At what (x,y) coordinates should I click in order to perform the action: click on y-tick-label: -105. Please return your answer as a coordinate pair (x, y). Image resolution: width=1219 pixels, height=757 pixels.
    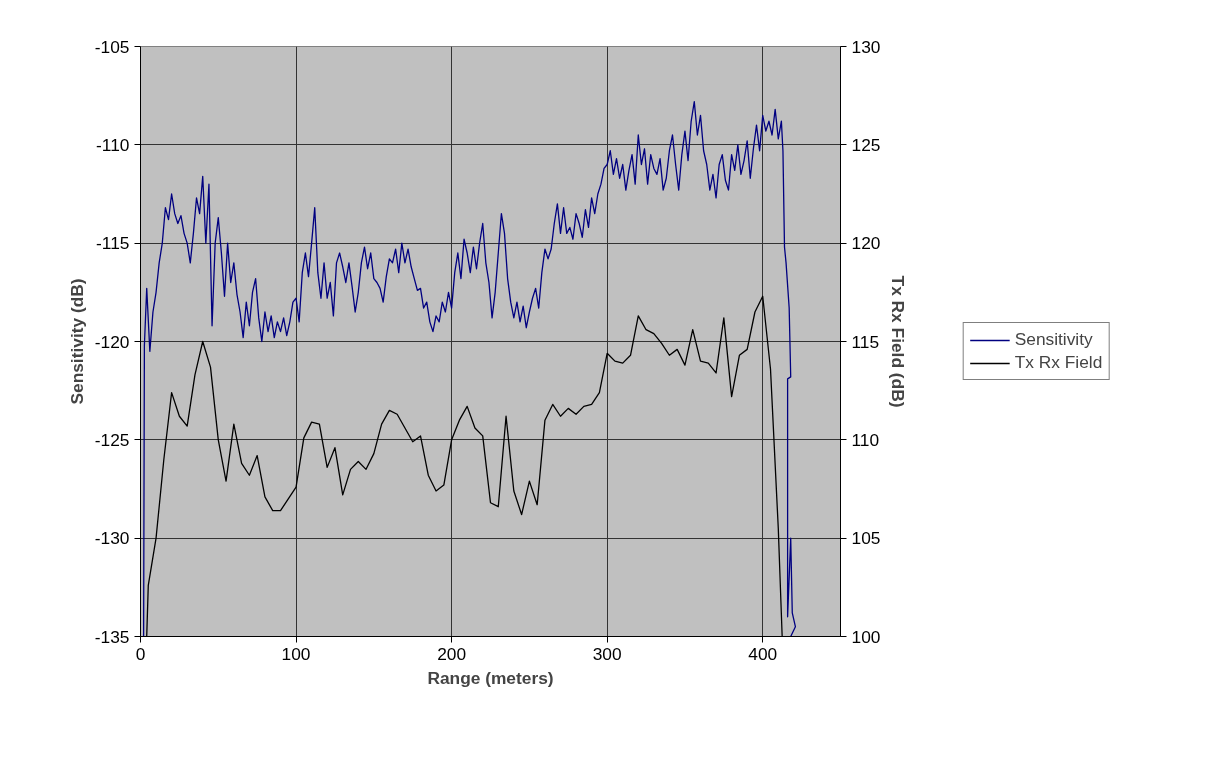
    Looking at the image, I should click on (112, 46).